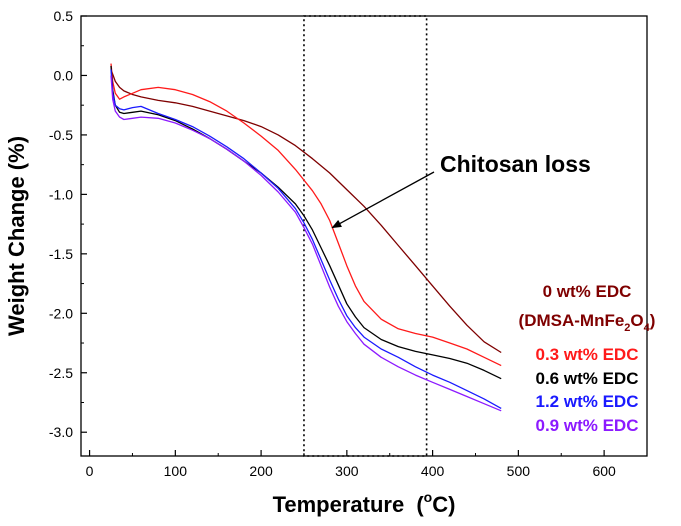  I want to click on y-axis-title: Weight Change (%), so click(16, 236).